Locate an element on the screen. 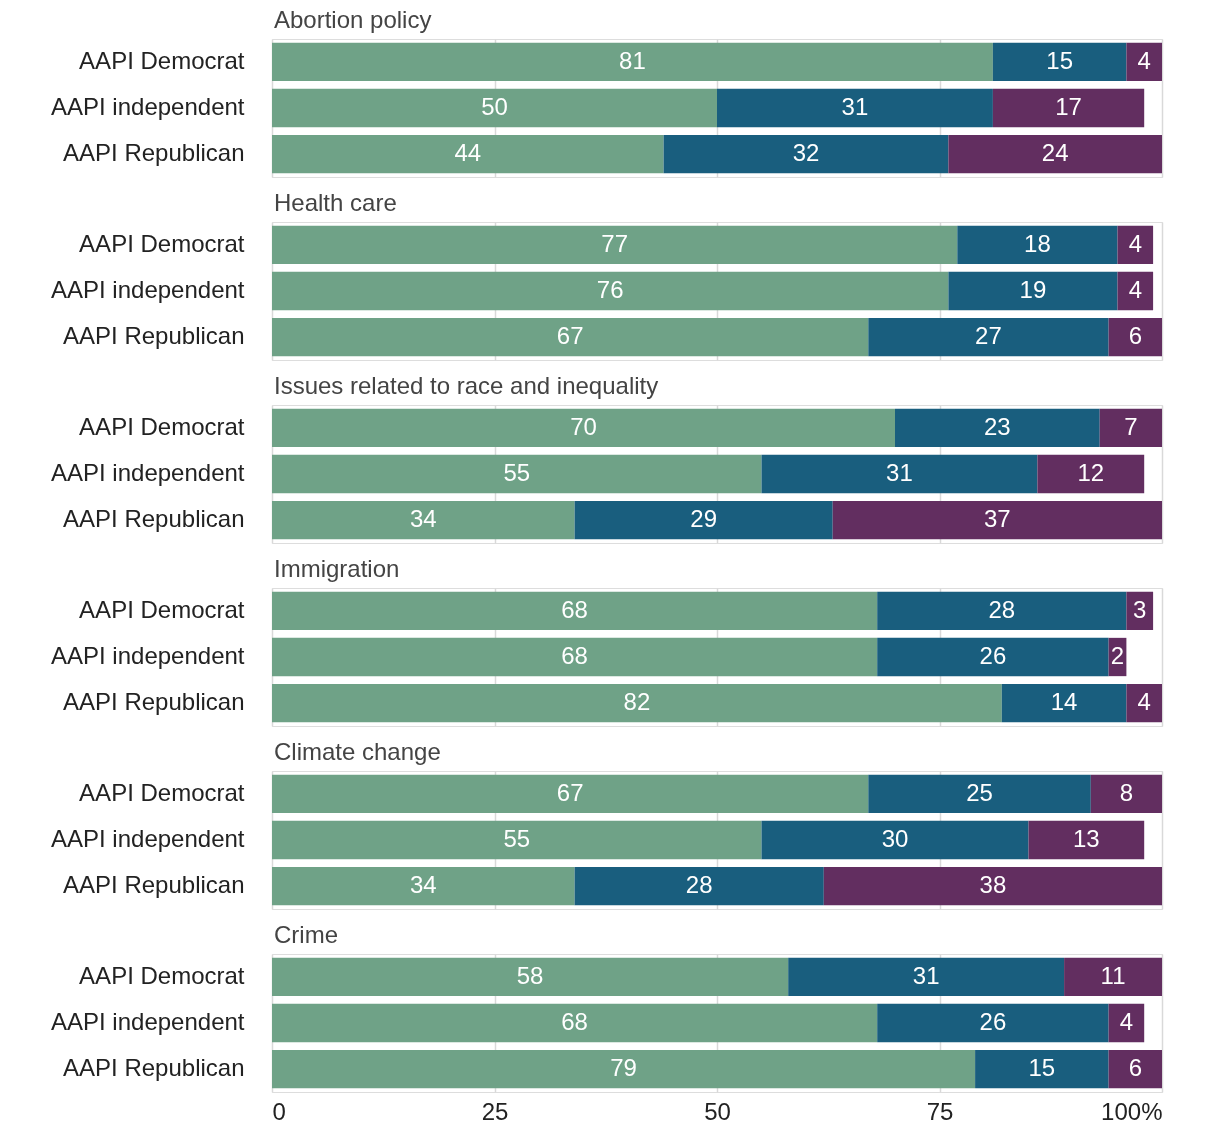 The width and height of the screenshot is (1219, 1145). data-label: 70 is located at coordinates (583, 426).